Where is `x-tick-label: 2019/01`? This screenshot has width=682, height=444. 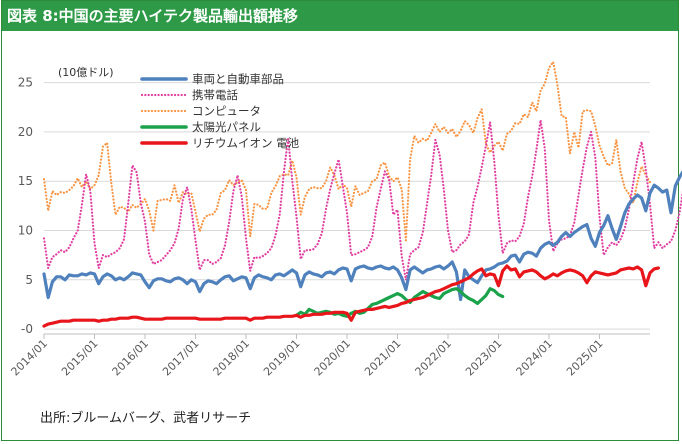
x-tick-label: 2019/01 is located at coordinates (282, 358).